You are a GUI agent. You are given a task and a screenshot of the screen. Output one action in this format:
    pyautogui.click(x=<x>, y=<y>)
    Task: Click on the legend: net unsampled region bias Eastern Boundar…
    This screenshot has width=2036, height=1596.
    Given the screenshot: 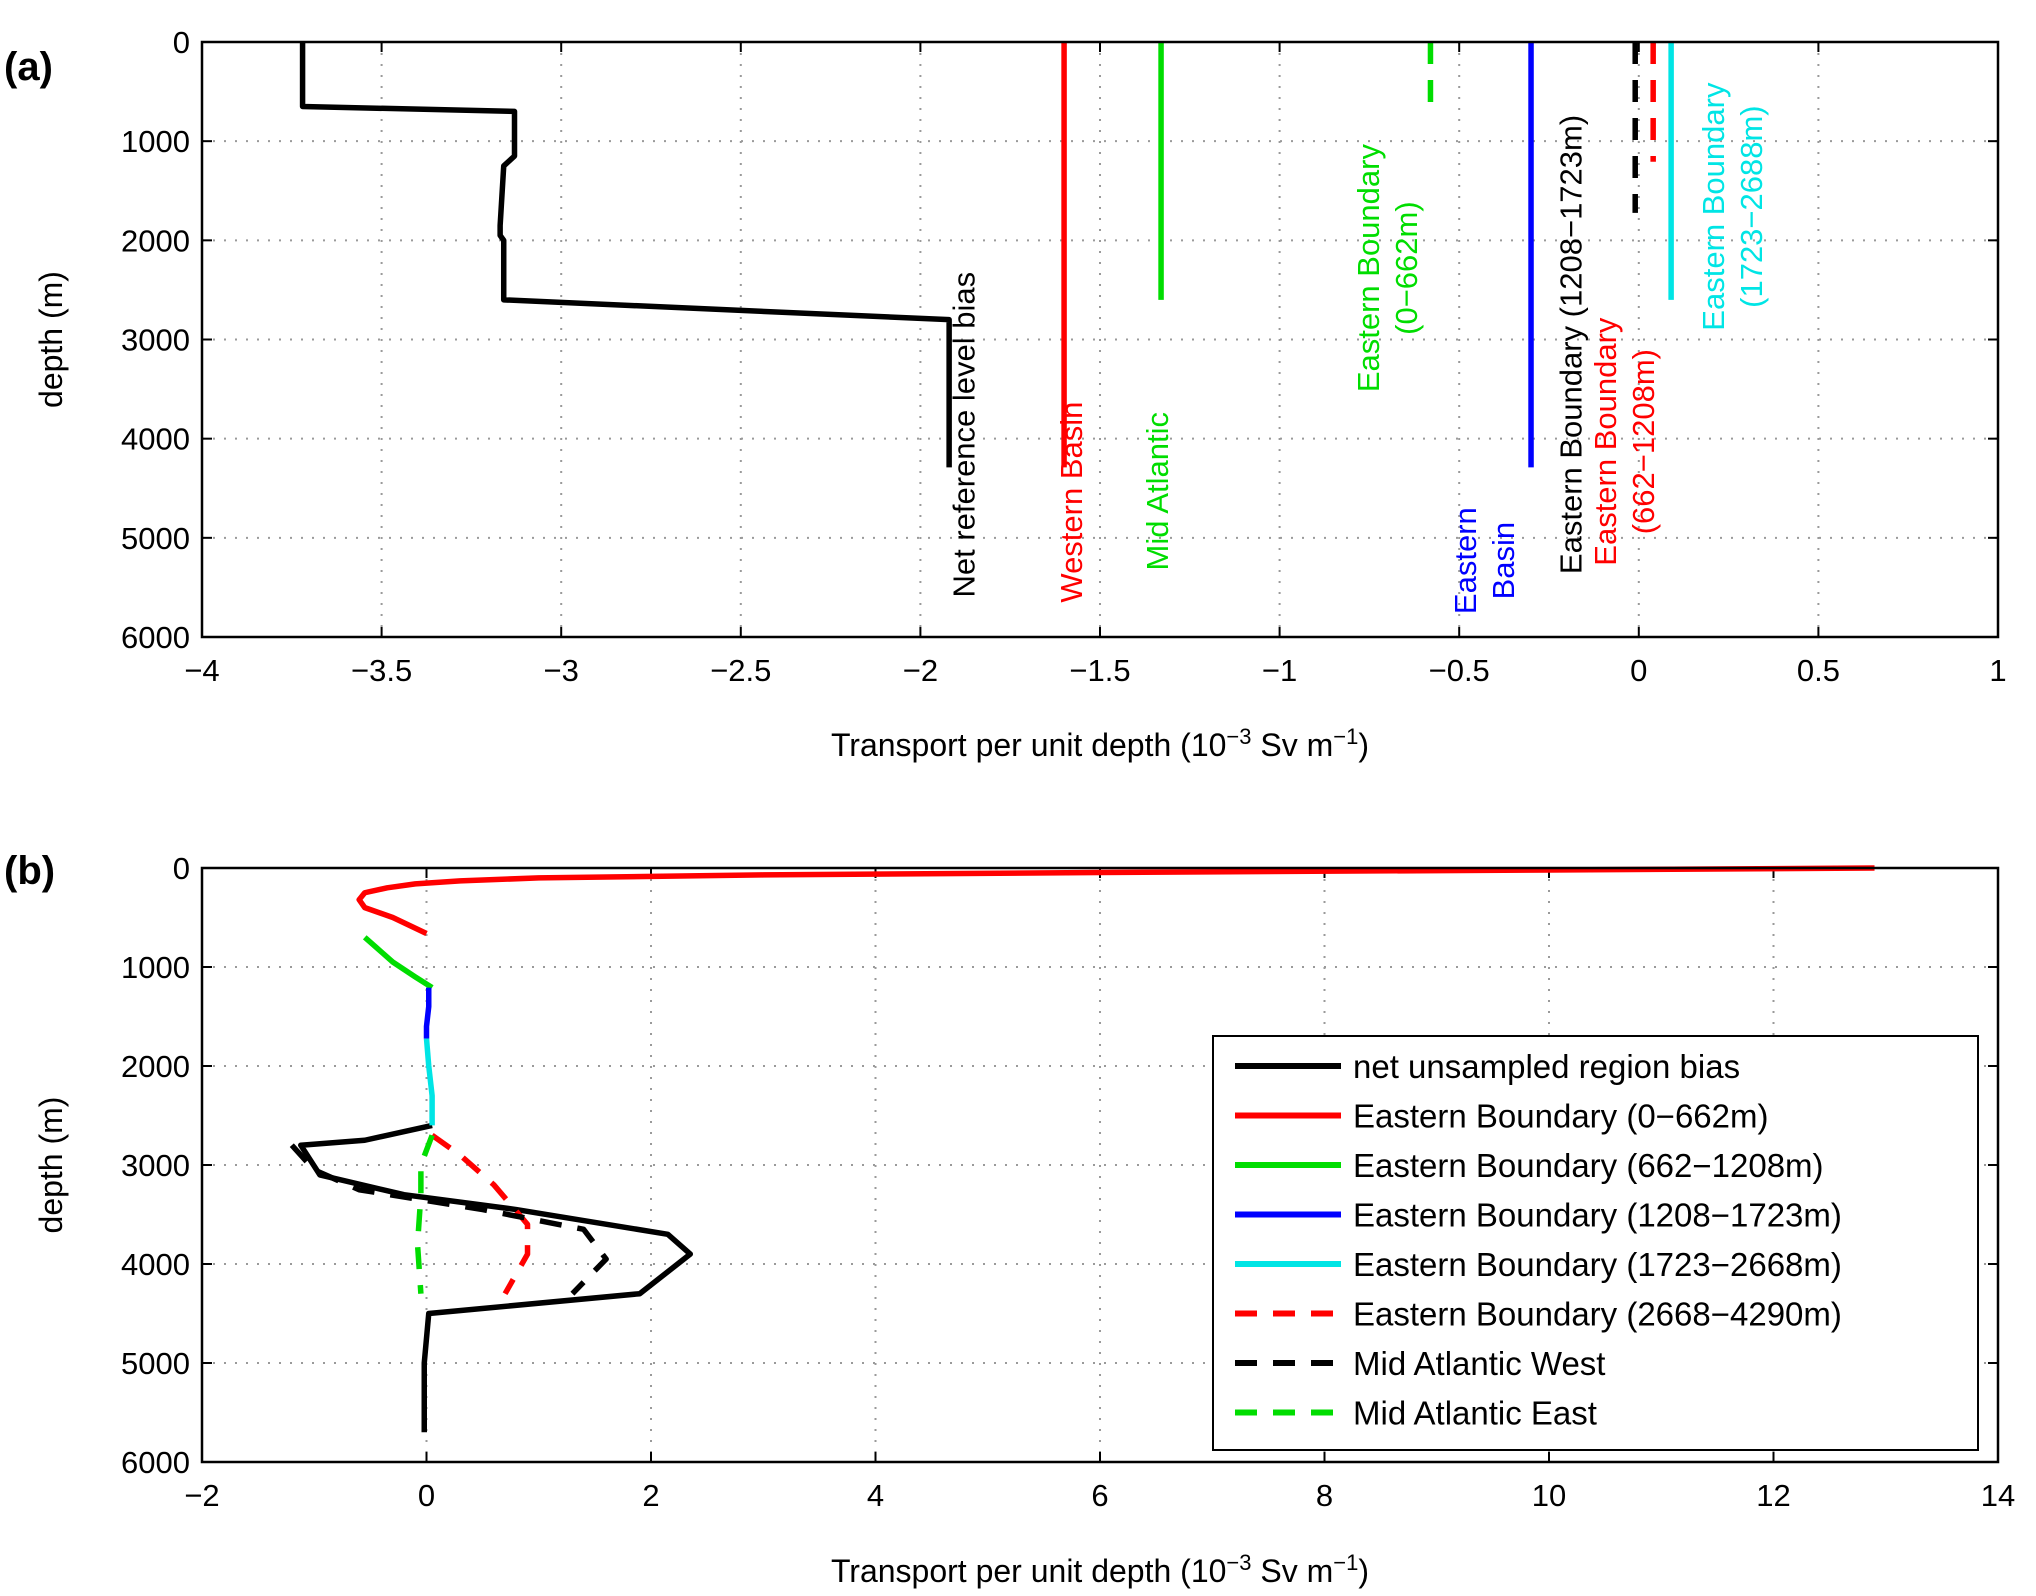 What is the action you would take?
    pyautogui.click(x=1595, y=1243)
    